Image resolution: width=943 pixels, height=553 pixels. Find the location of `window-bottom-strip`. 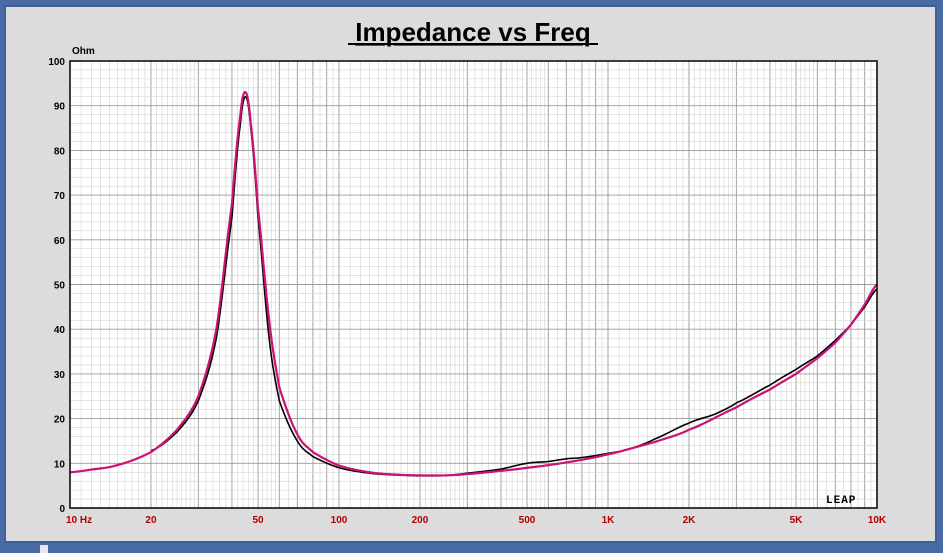

window-bottom-strip is located at coordinates (471, 548).